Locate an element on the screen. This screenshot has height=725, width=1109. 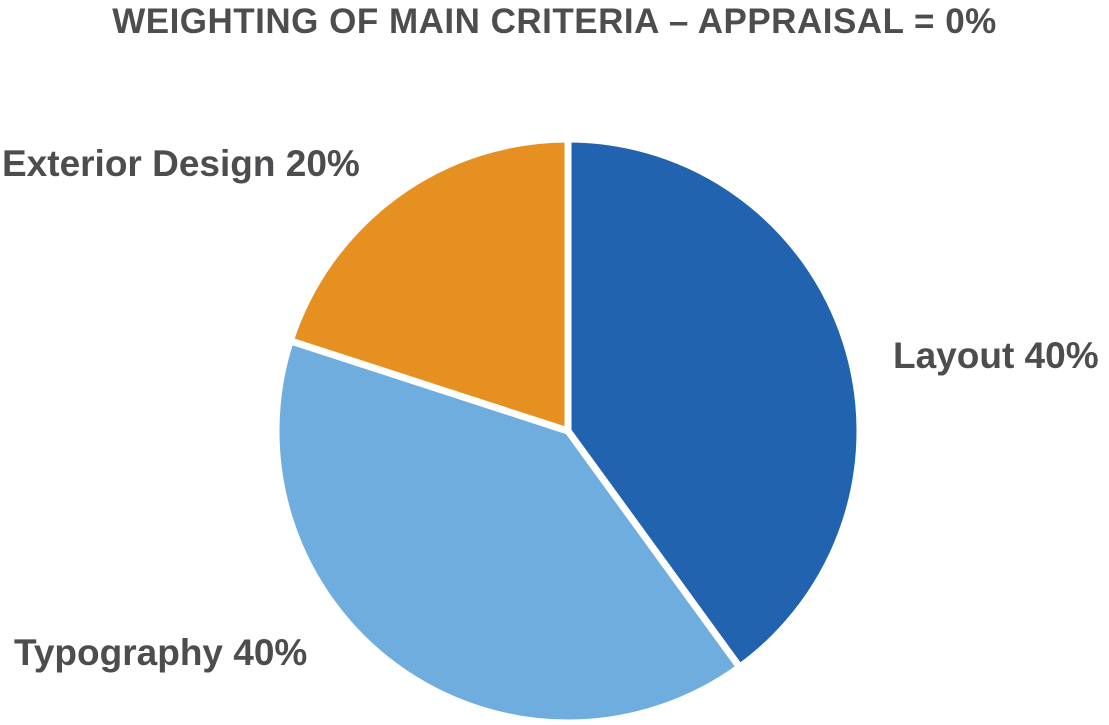
slice-label-layout: Layout 40% is located at coordinates (996, 355).